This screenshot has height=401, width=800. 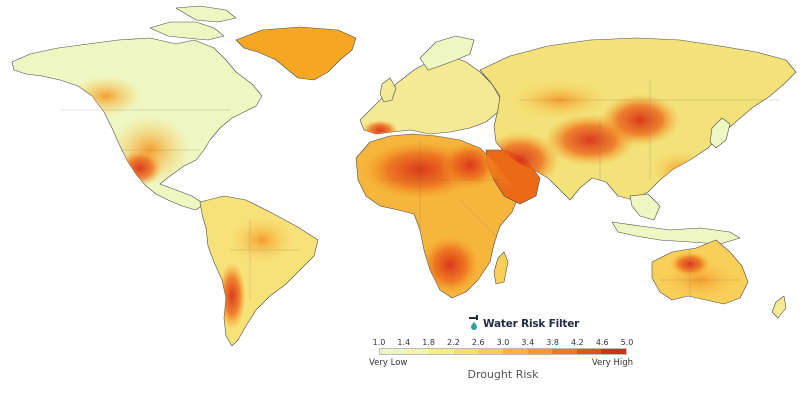 I want to click on british-isles-region, so click(x=388, y=90).